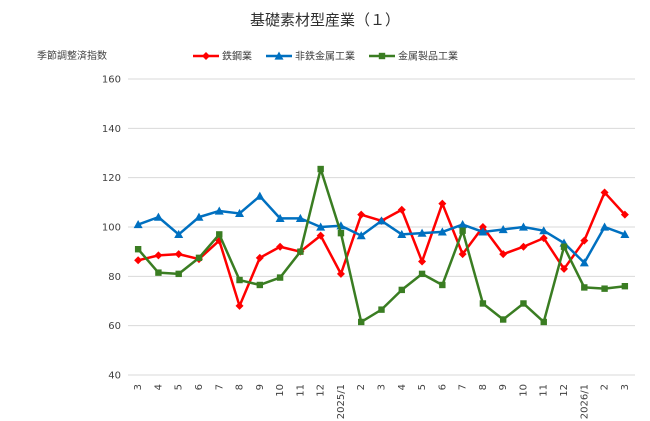 The height and width of the screenshot is (421, 650). I want to click on x-tick-label: 2026/1, so click(584, 401).